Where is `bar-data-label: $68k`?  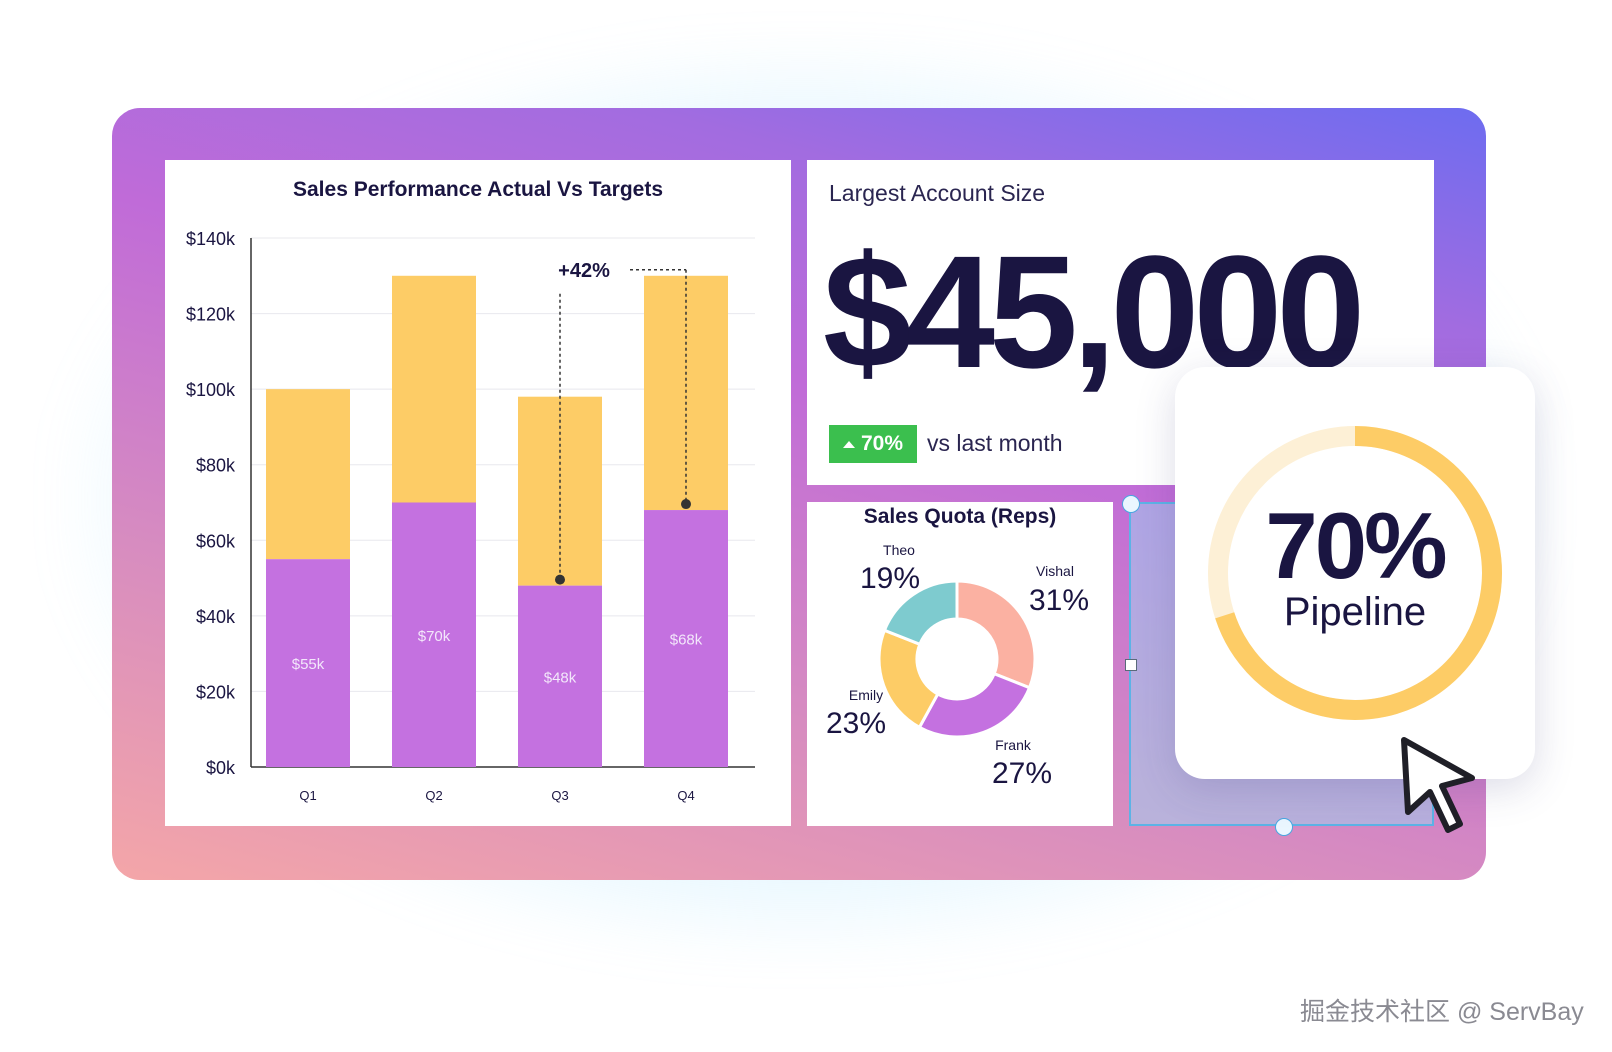
bar-data-label: $68k is located at coordinates (686, 640).